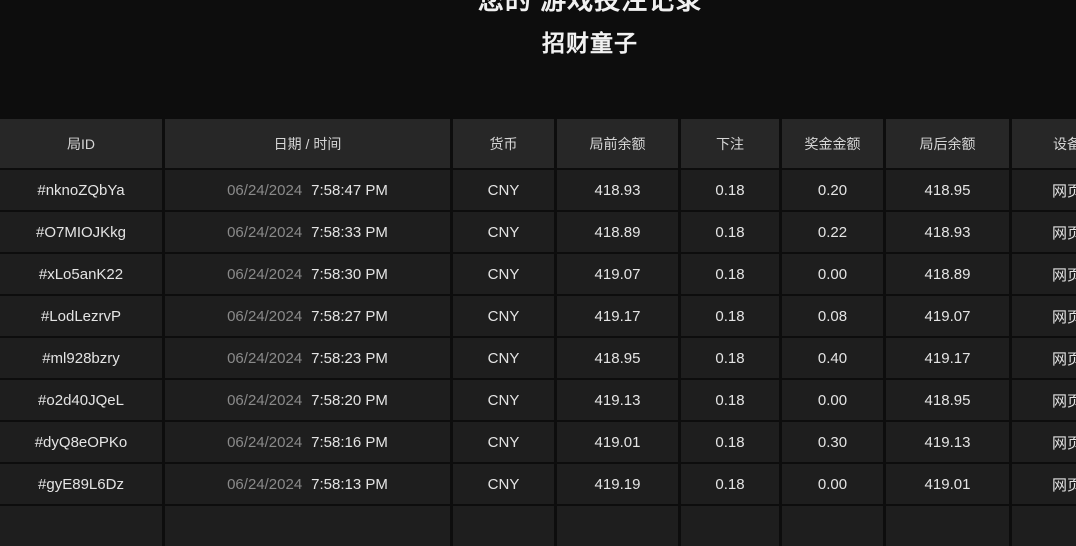 The height and width of the screenshot is (546, 1076). I want to click on balance-after-cell: 419.17, so click(947, 358).